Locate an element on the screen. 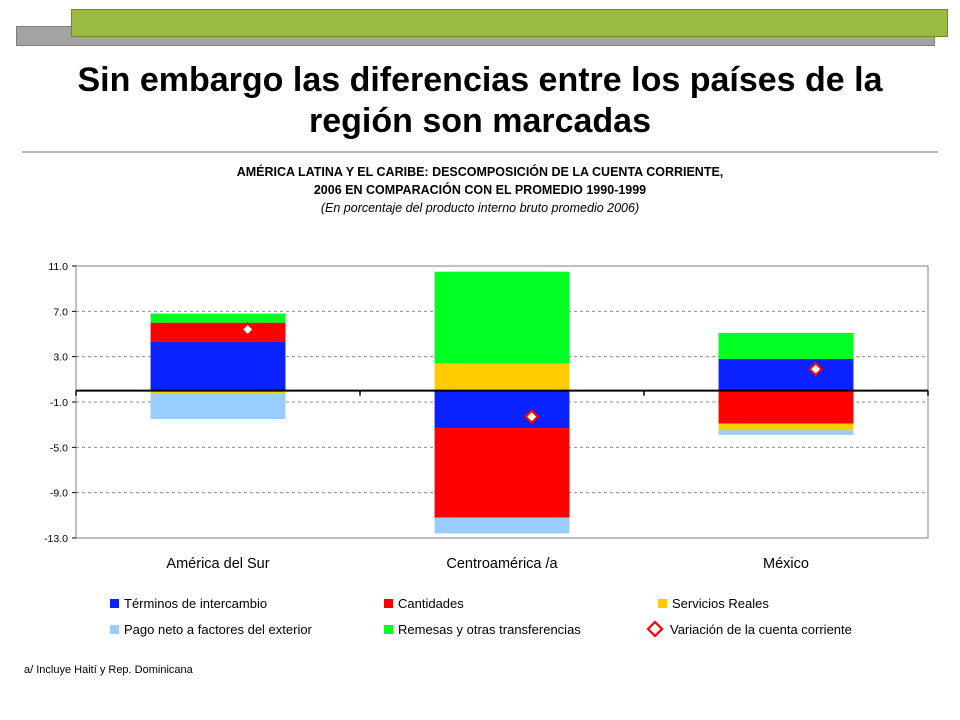  legend-label: Servicios Reales is located at coordinates (720, 603).